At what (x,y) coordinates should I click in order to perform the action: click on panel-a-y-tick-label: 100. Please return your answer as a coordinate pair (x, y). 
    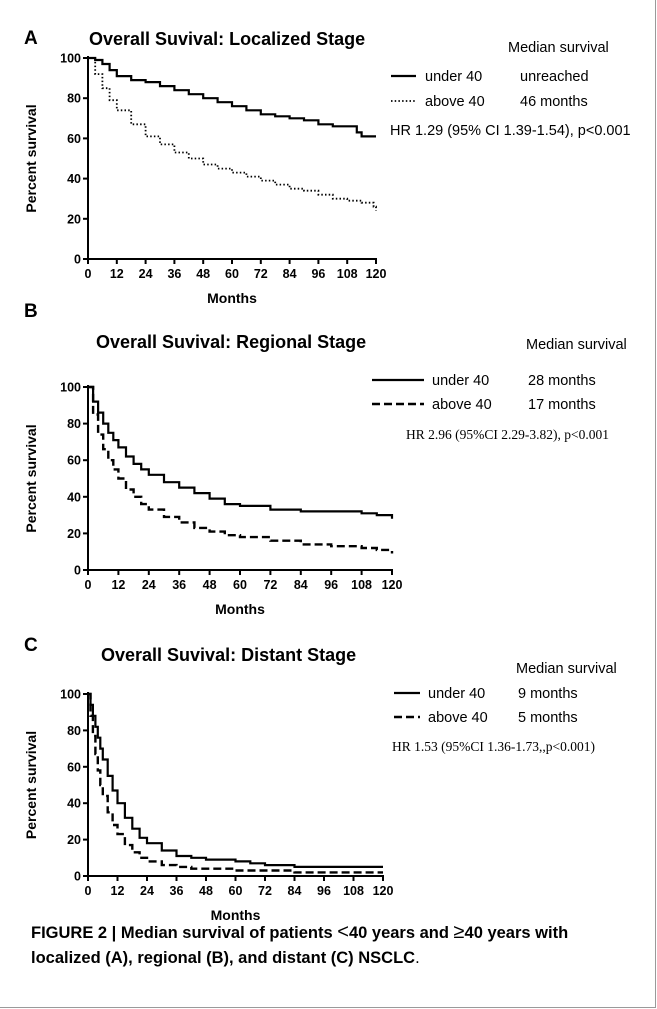
    Looking at the image, I should click on (70, 59).